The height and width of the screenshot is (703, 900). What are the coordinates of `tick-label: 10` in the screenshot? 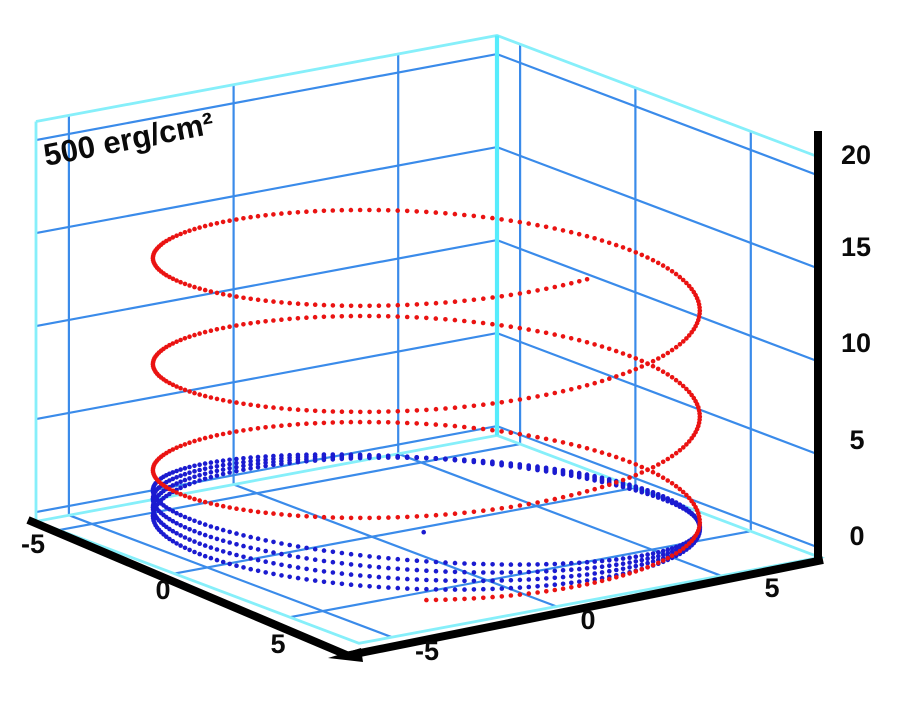 It's located at (856, 343).